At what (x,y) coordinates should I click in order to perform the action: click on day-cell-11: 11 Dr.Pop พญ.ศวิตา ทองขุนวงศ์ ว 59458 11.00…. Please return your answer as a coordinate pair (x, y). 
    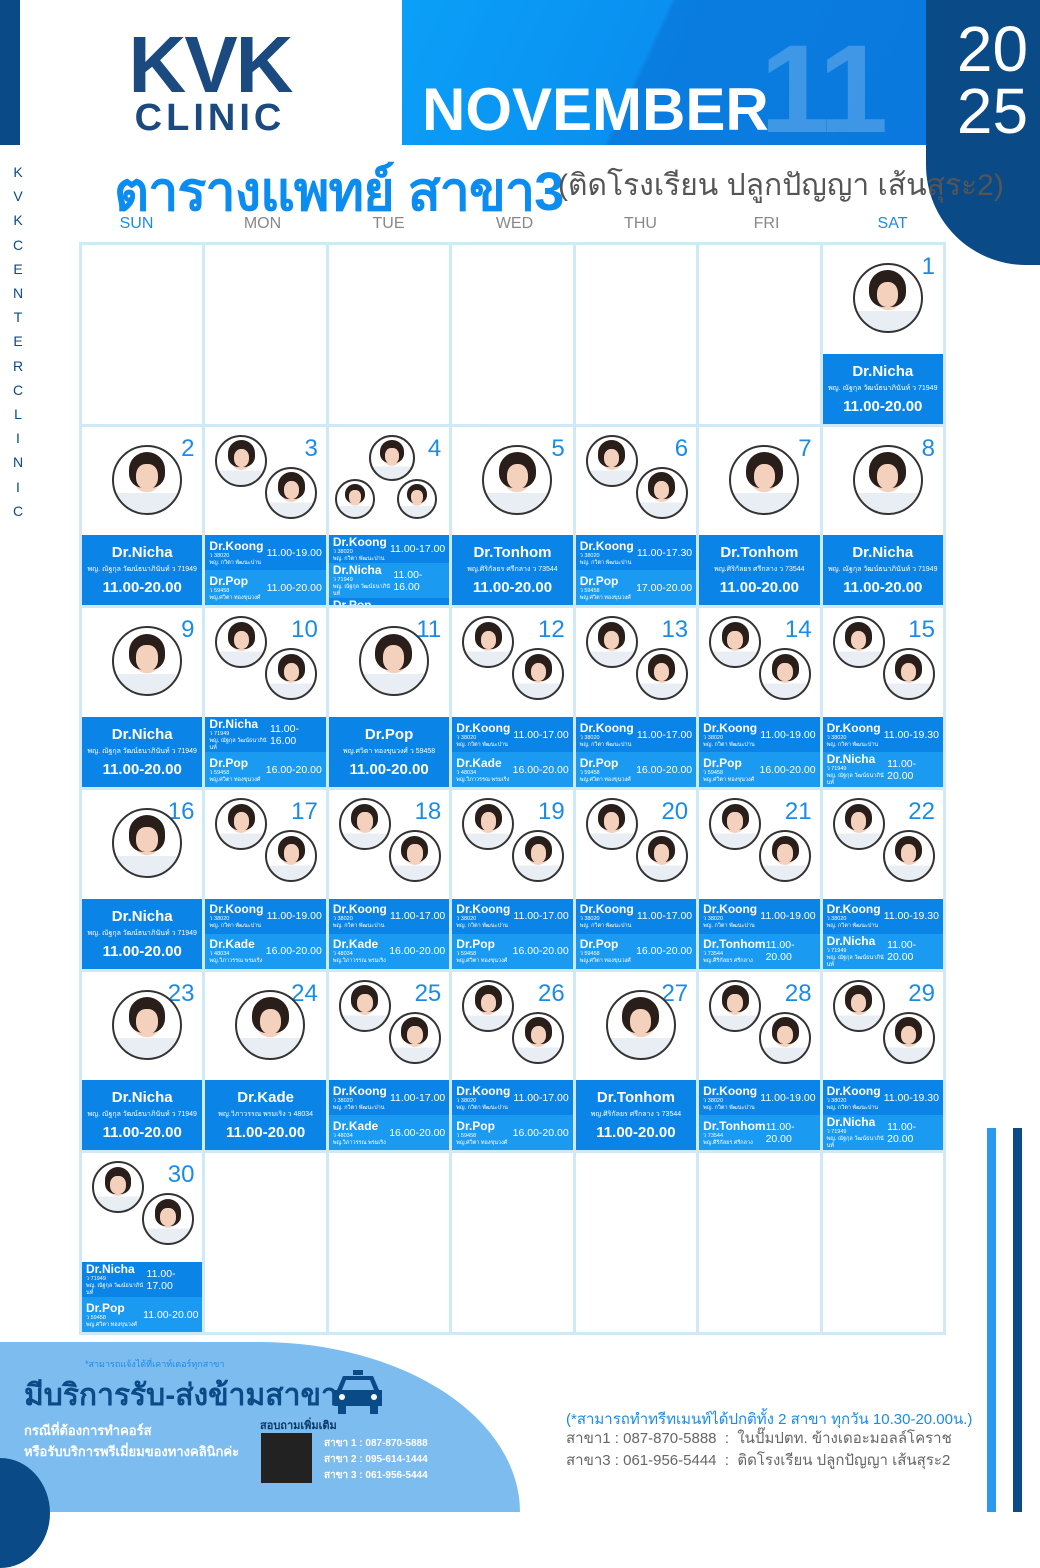
    Looking at the image, I should click on (389, 697).